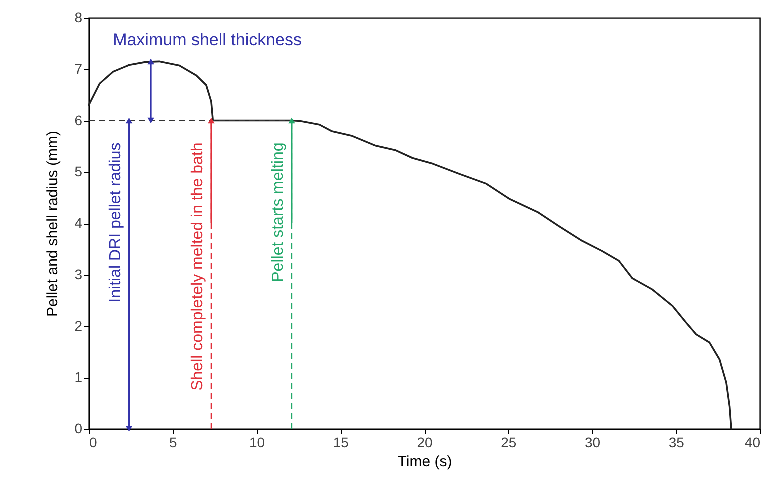 This screenshot has width=772, height=497. I want to click on x-tick-label: 0, so click(94, 442).